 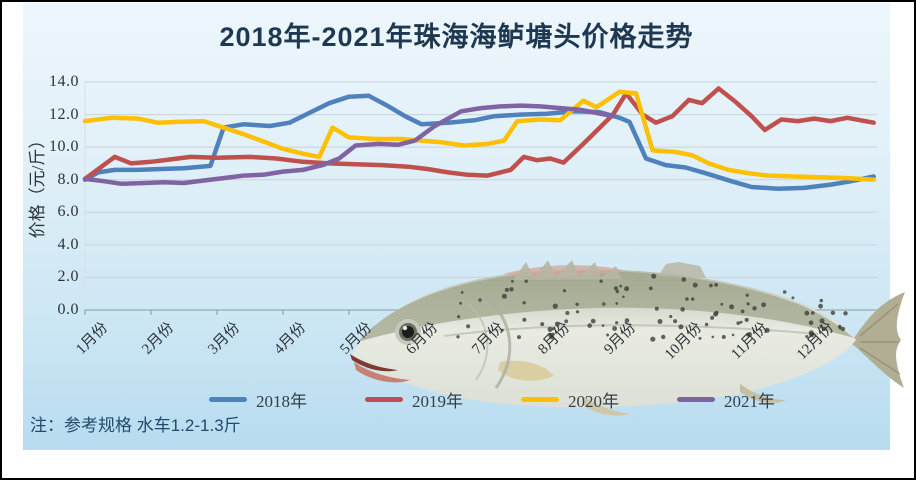 What do you see at coordinates (135, 425) in the screenshot?
I see `reference-spec-note: 注：参考规格 水车1.2-1.3斤` at bounding box center [135, 425].